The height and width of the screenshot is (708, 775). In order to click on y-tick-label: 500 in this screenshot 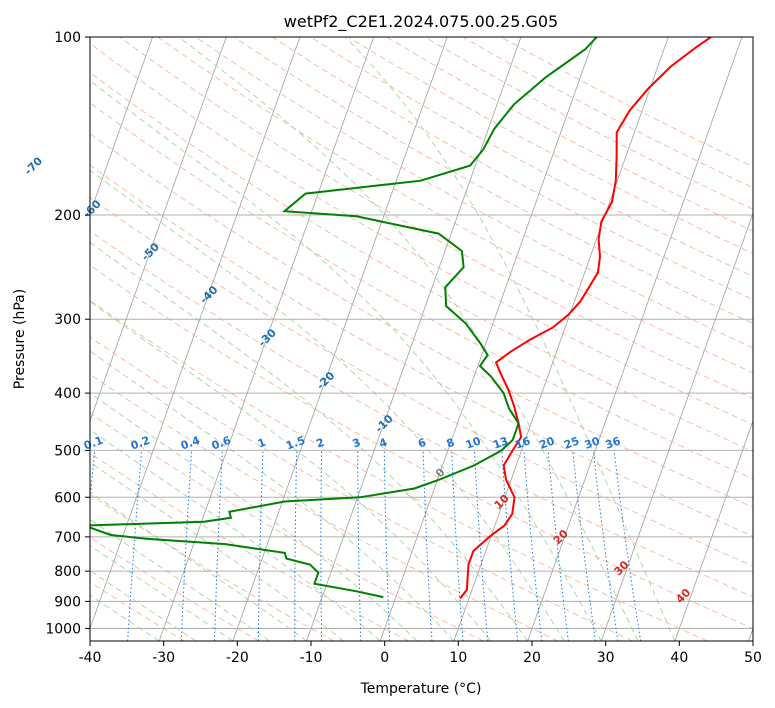, I will do `click(67, 451)`.